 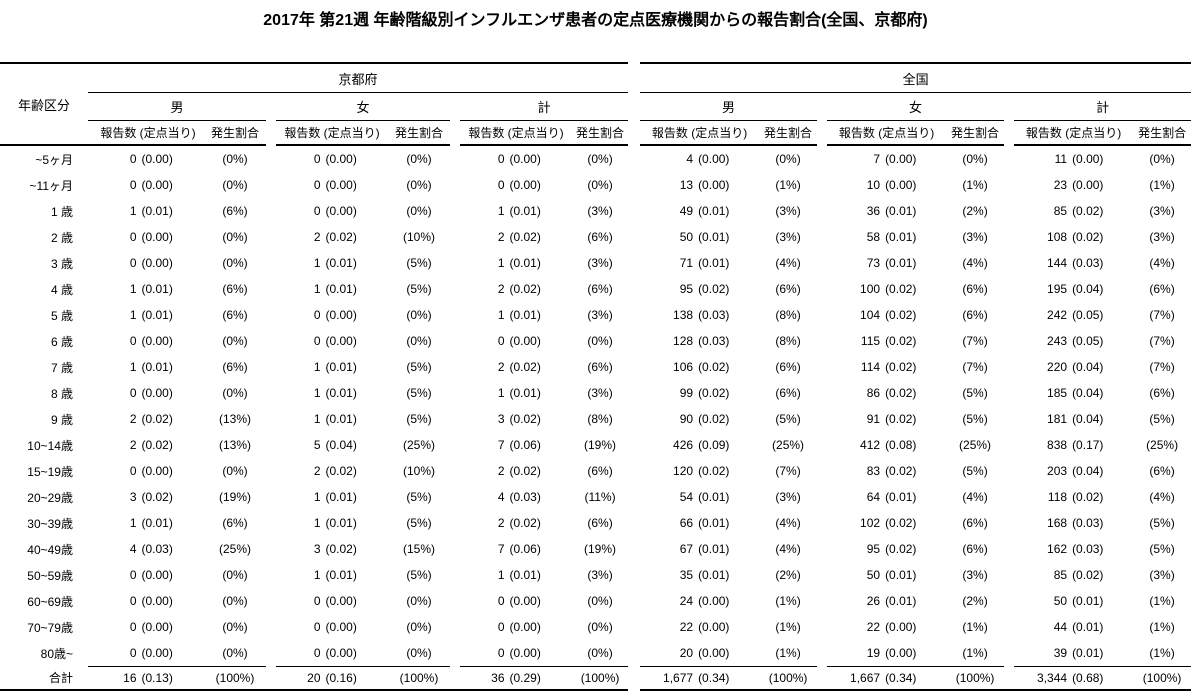 I want to click on count-header: 報告数 (定点当り), so click(x=1074, y=133).